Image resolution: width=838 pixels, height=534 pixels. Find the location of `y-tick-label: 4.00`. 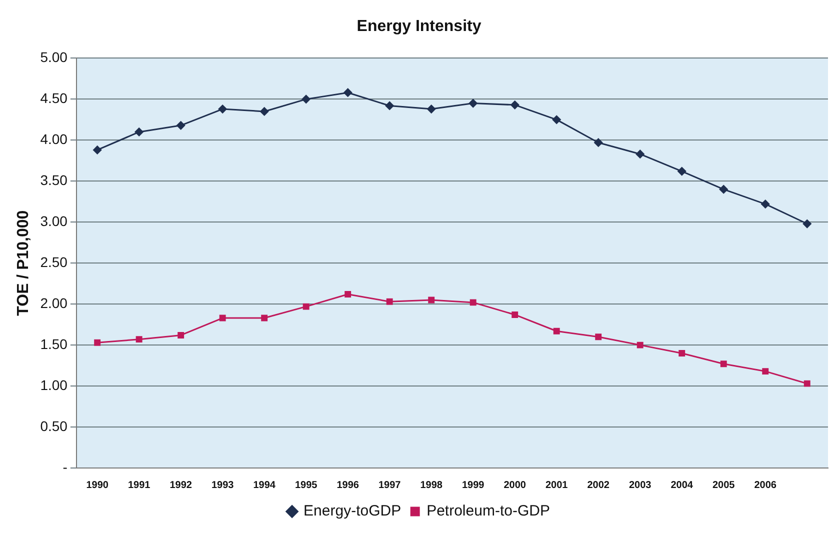

y-tick-label: 4.00 is located at coordinates (54, 139).